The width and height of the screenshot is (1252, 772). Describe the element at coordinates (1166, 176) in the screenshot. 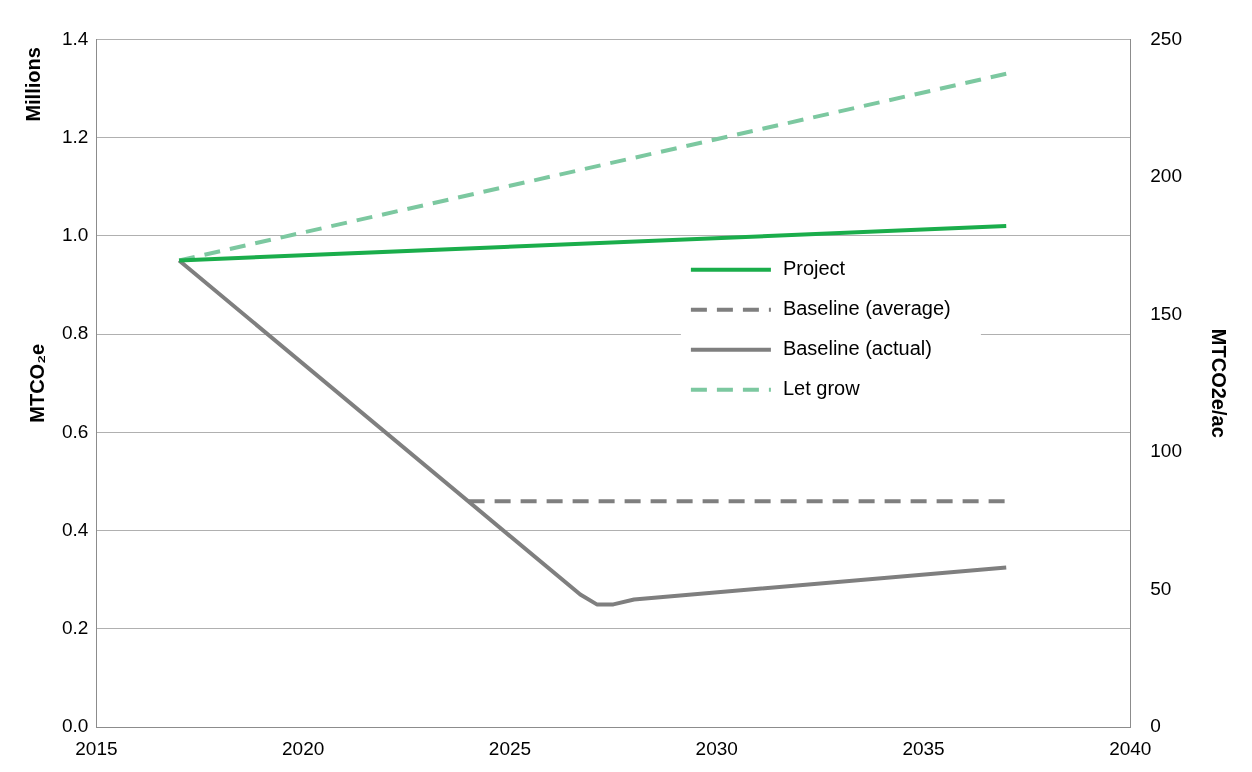

I see `y2-tick-label: 200` at that location.